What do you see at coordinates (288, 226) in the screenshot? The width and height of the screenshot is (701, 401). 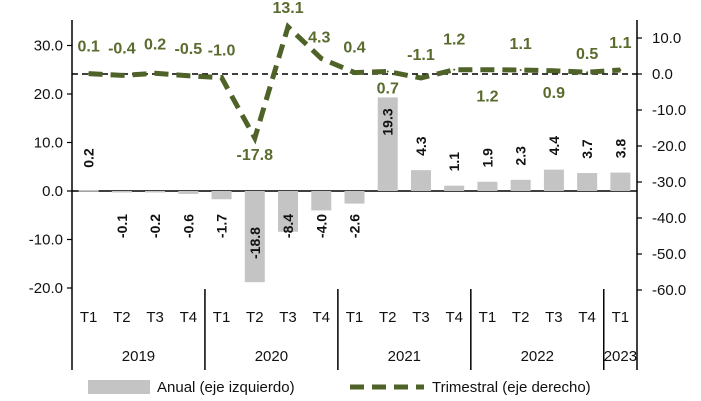 I see `bar-data-label: -8.4` at bounding box center [288, 226].